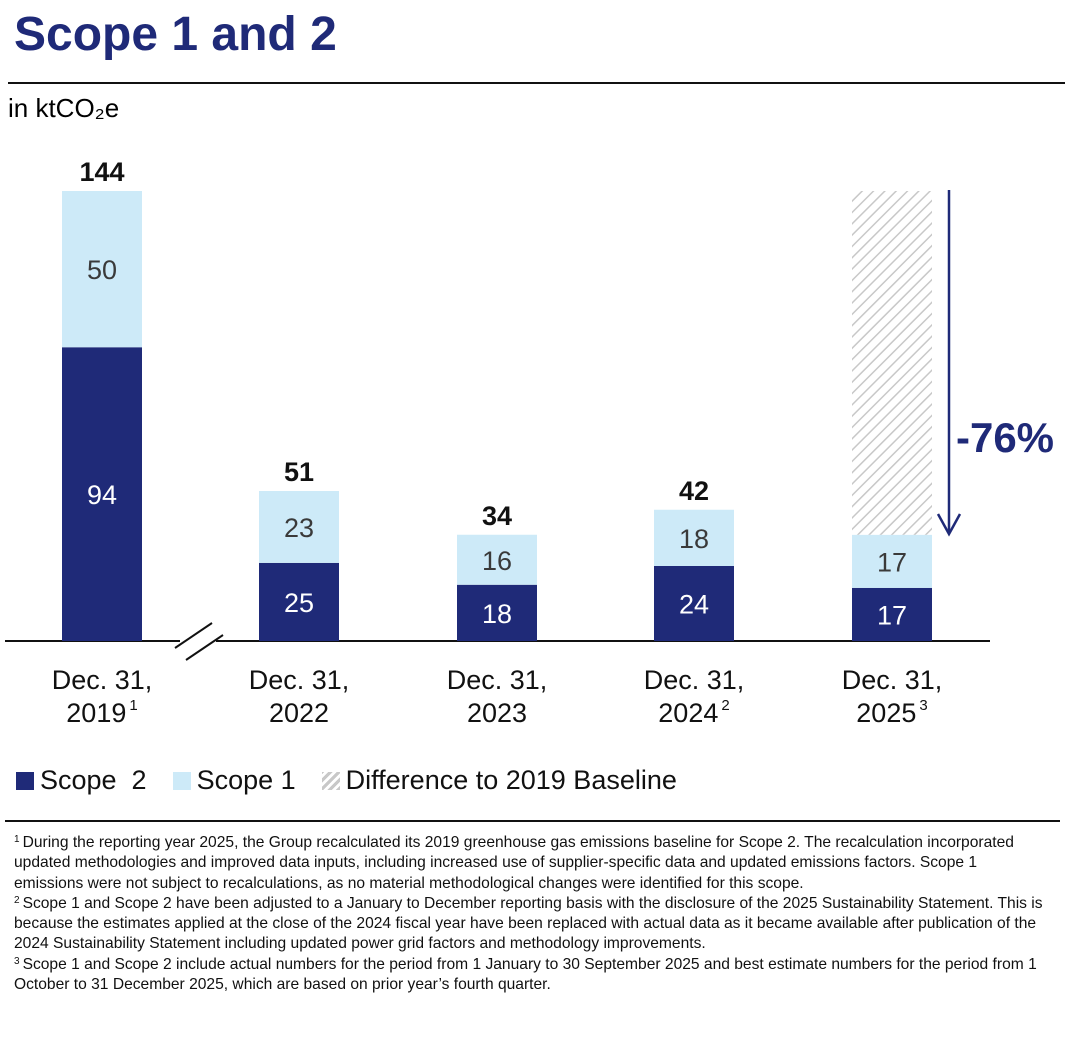 This screenshot has width=1070, height=1041. I want to click on category-label: Dec. 31, 2024 2, so click(694, 697).